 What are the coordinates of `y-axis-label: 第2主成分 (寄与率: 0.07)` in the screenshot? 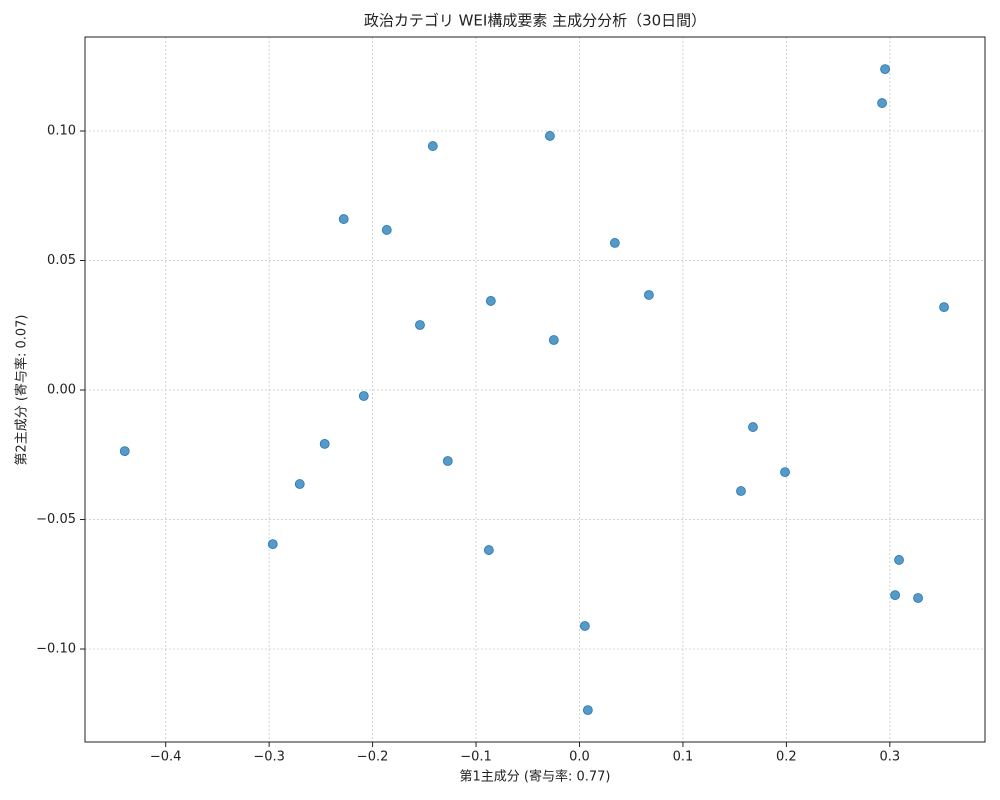 It's located at (22, 389).